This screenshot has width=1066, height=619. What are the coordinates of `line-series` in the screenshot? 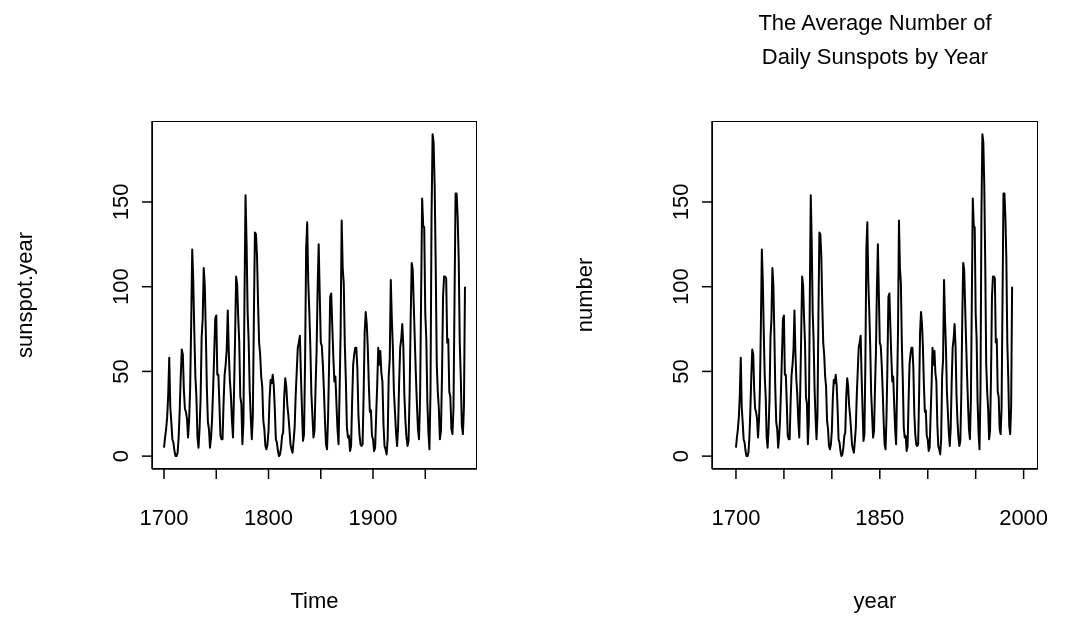 It's located at (874, 295).